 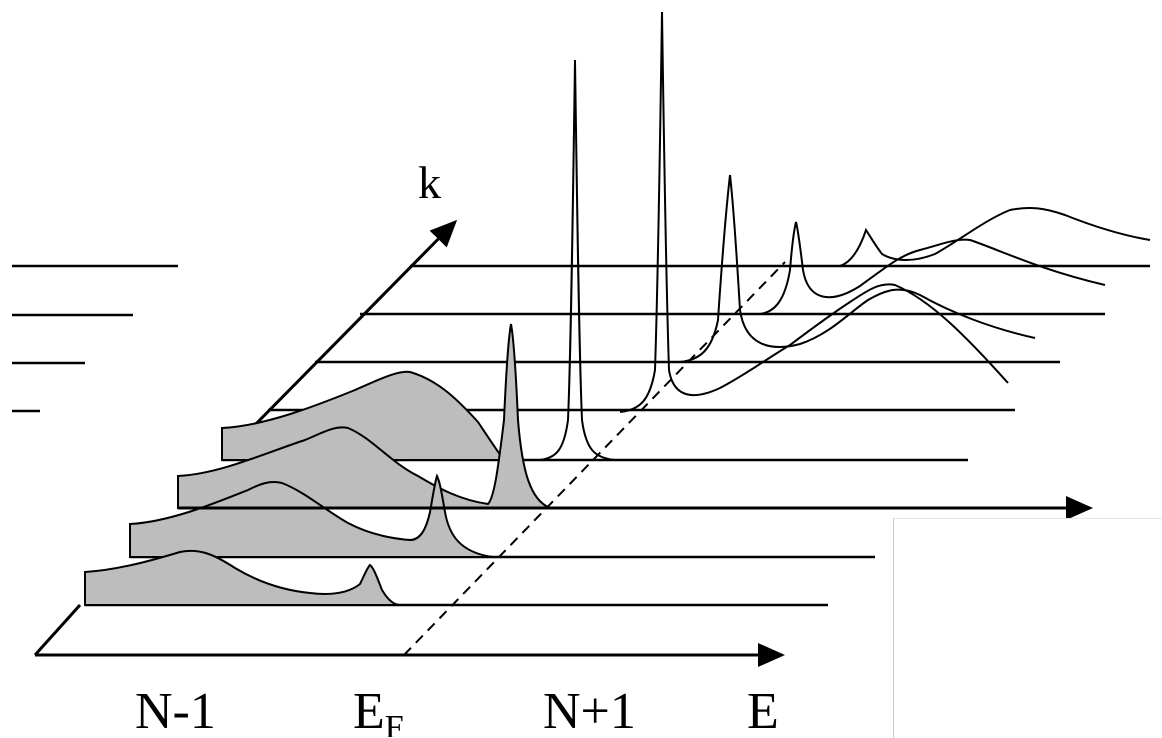 I want to click on k-axis-arrow, so click(x=352, y=326).